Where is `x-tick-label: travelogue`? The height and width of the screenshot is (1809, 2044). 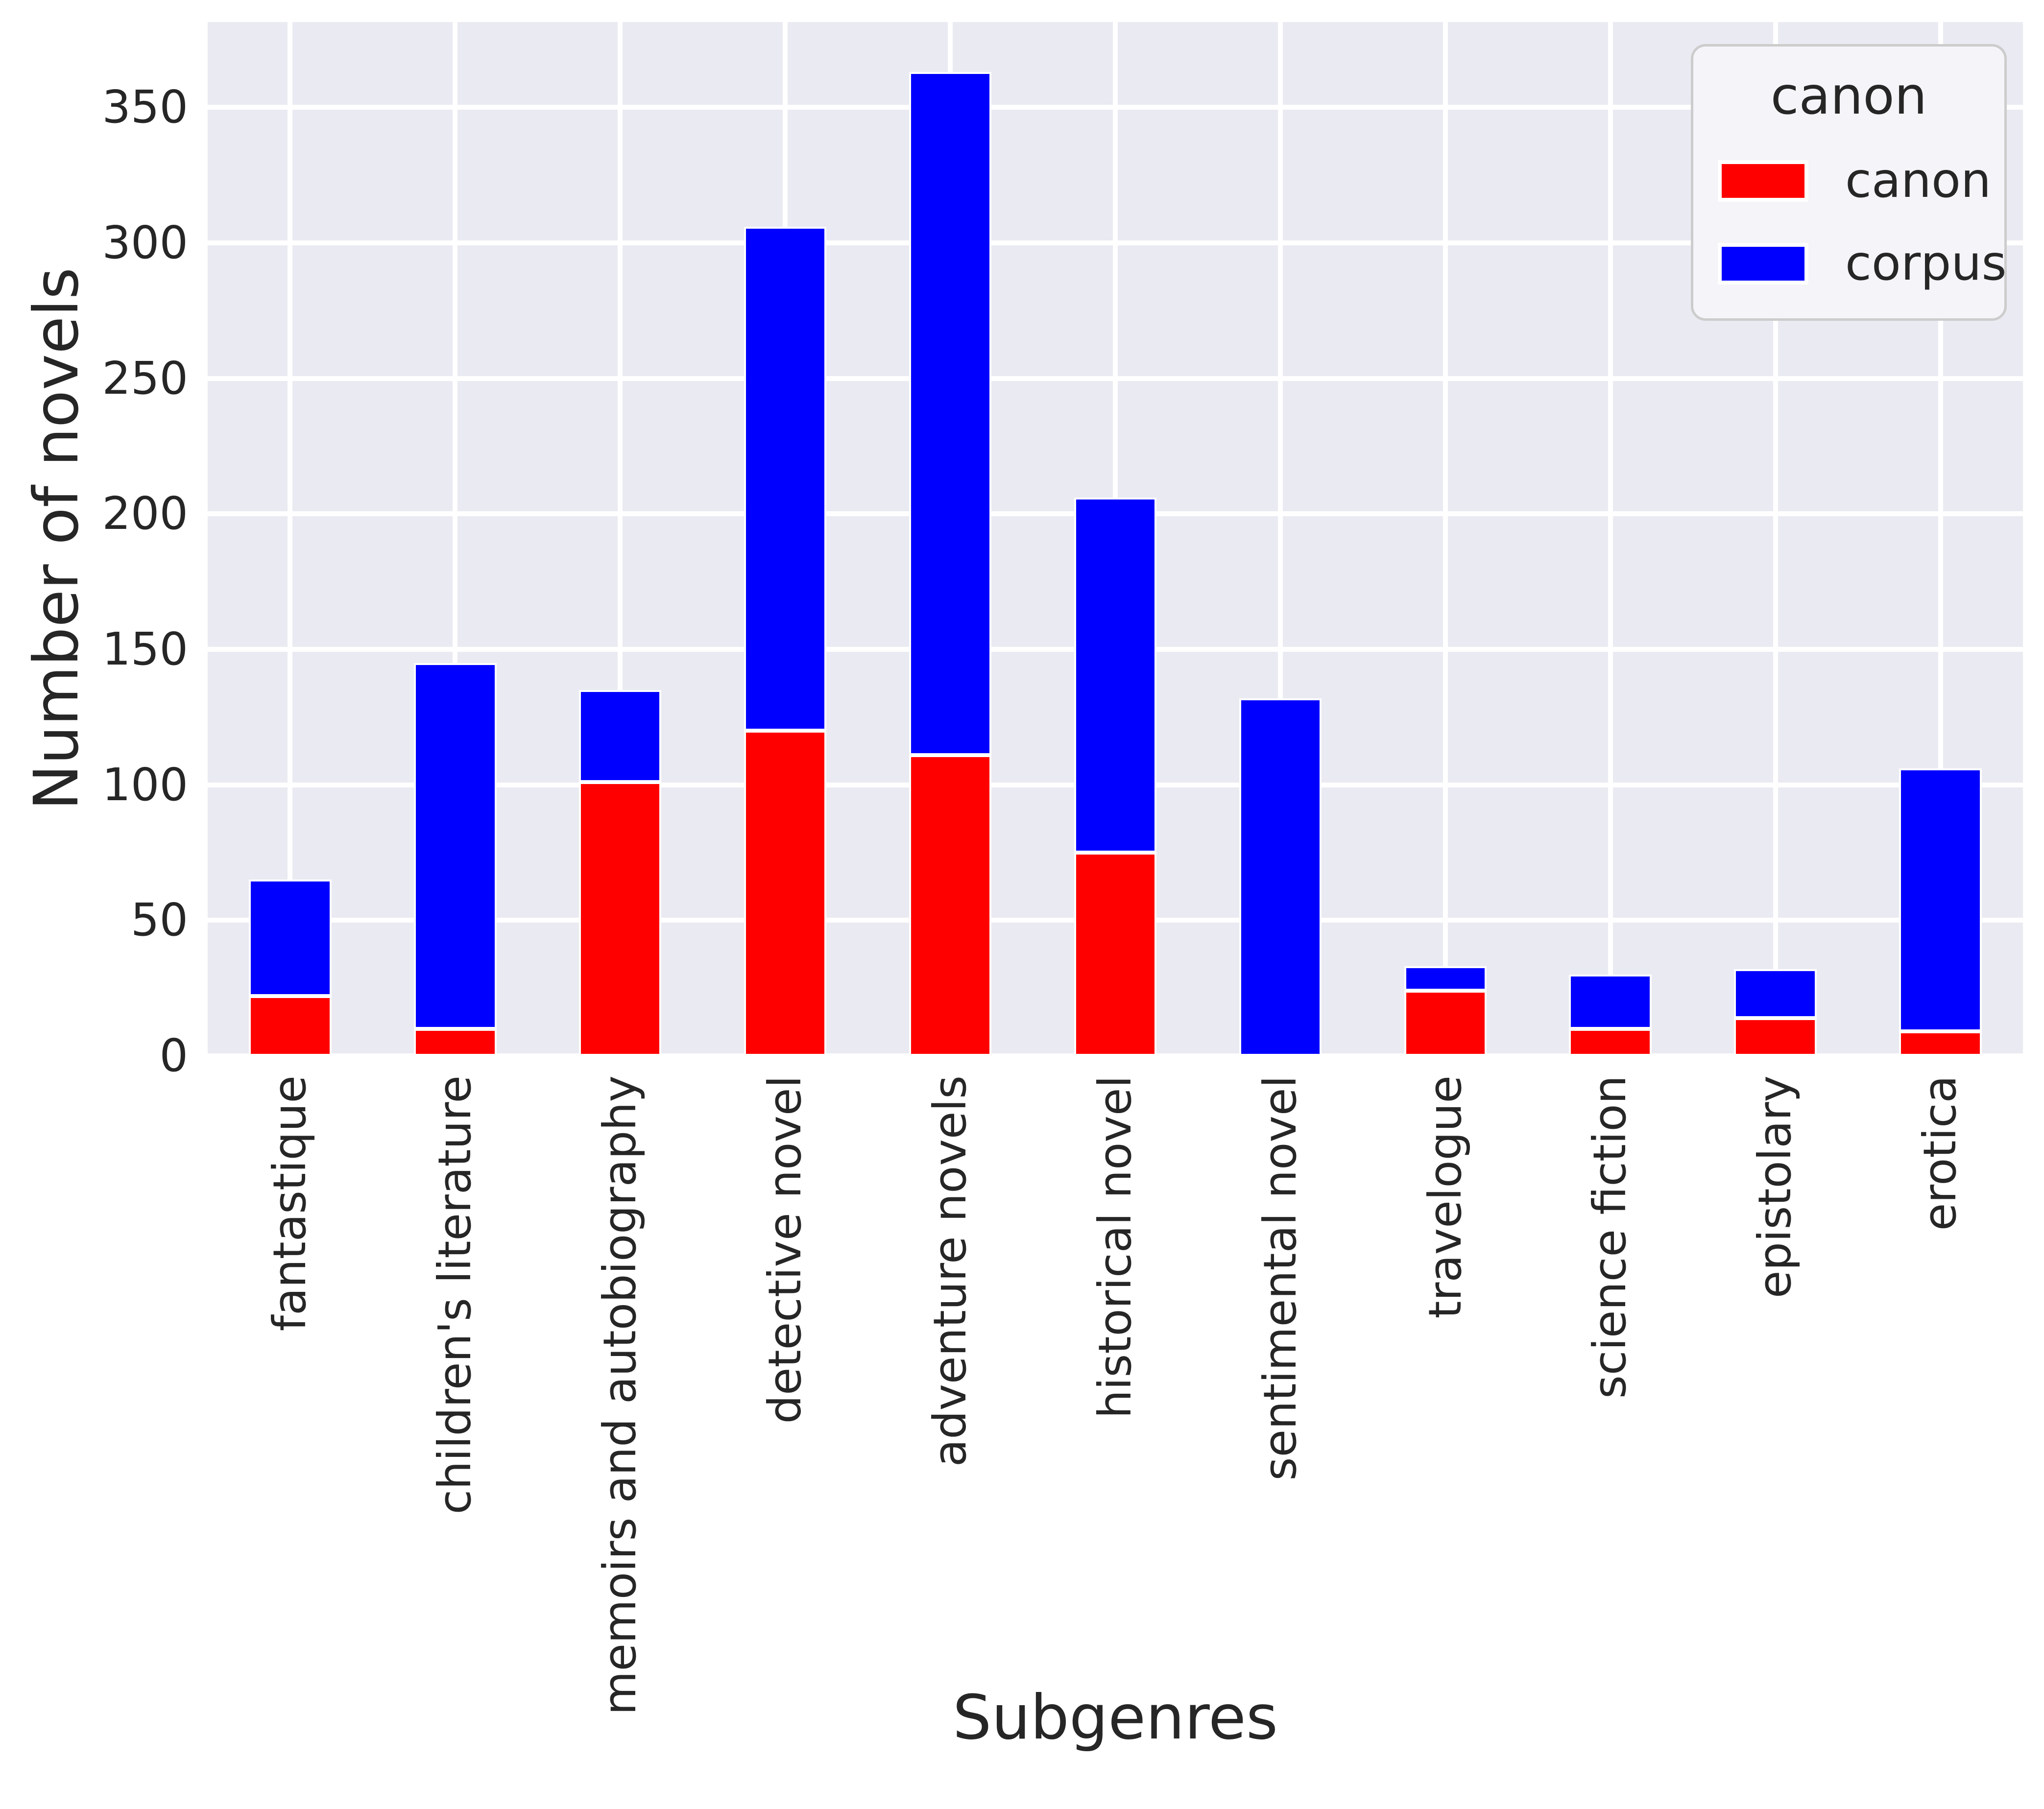 x-tick-label: travelogue is located at coordinates (1445, 1197).